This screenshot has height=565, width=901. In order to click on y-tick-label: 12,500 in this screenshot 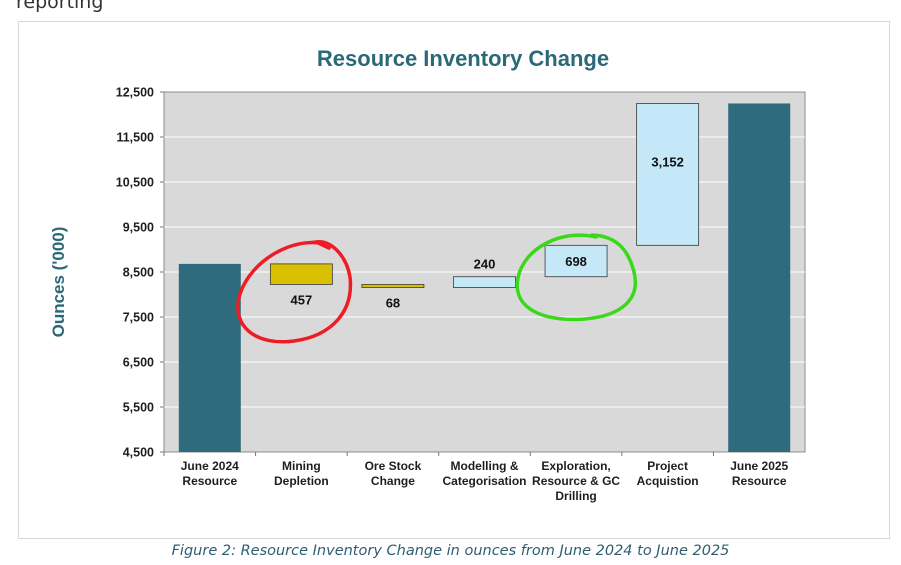, I will do `click(135, 93)`.